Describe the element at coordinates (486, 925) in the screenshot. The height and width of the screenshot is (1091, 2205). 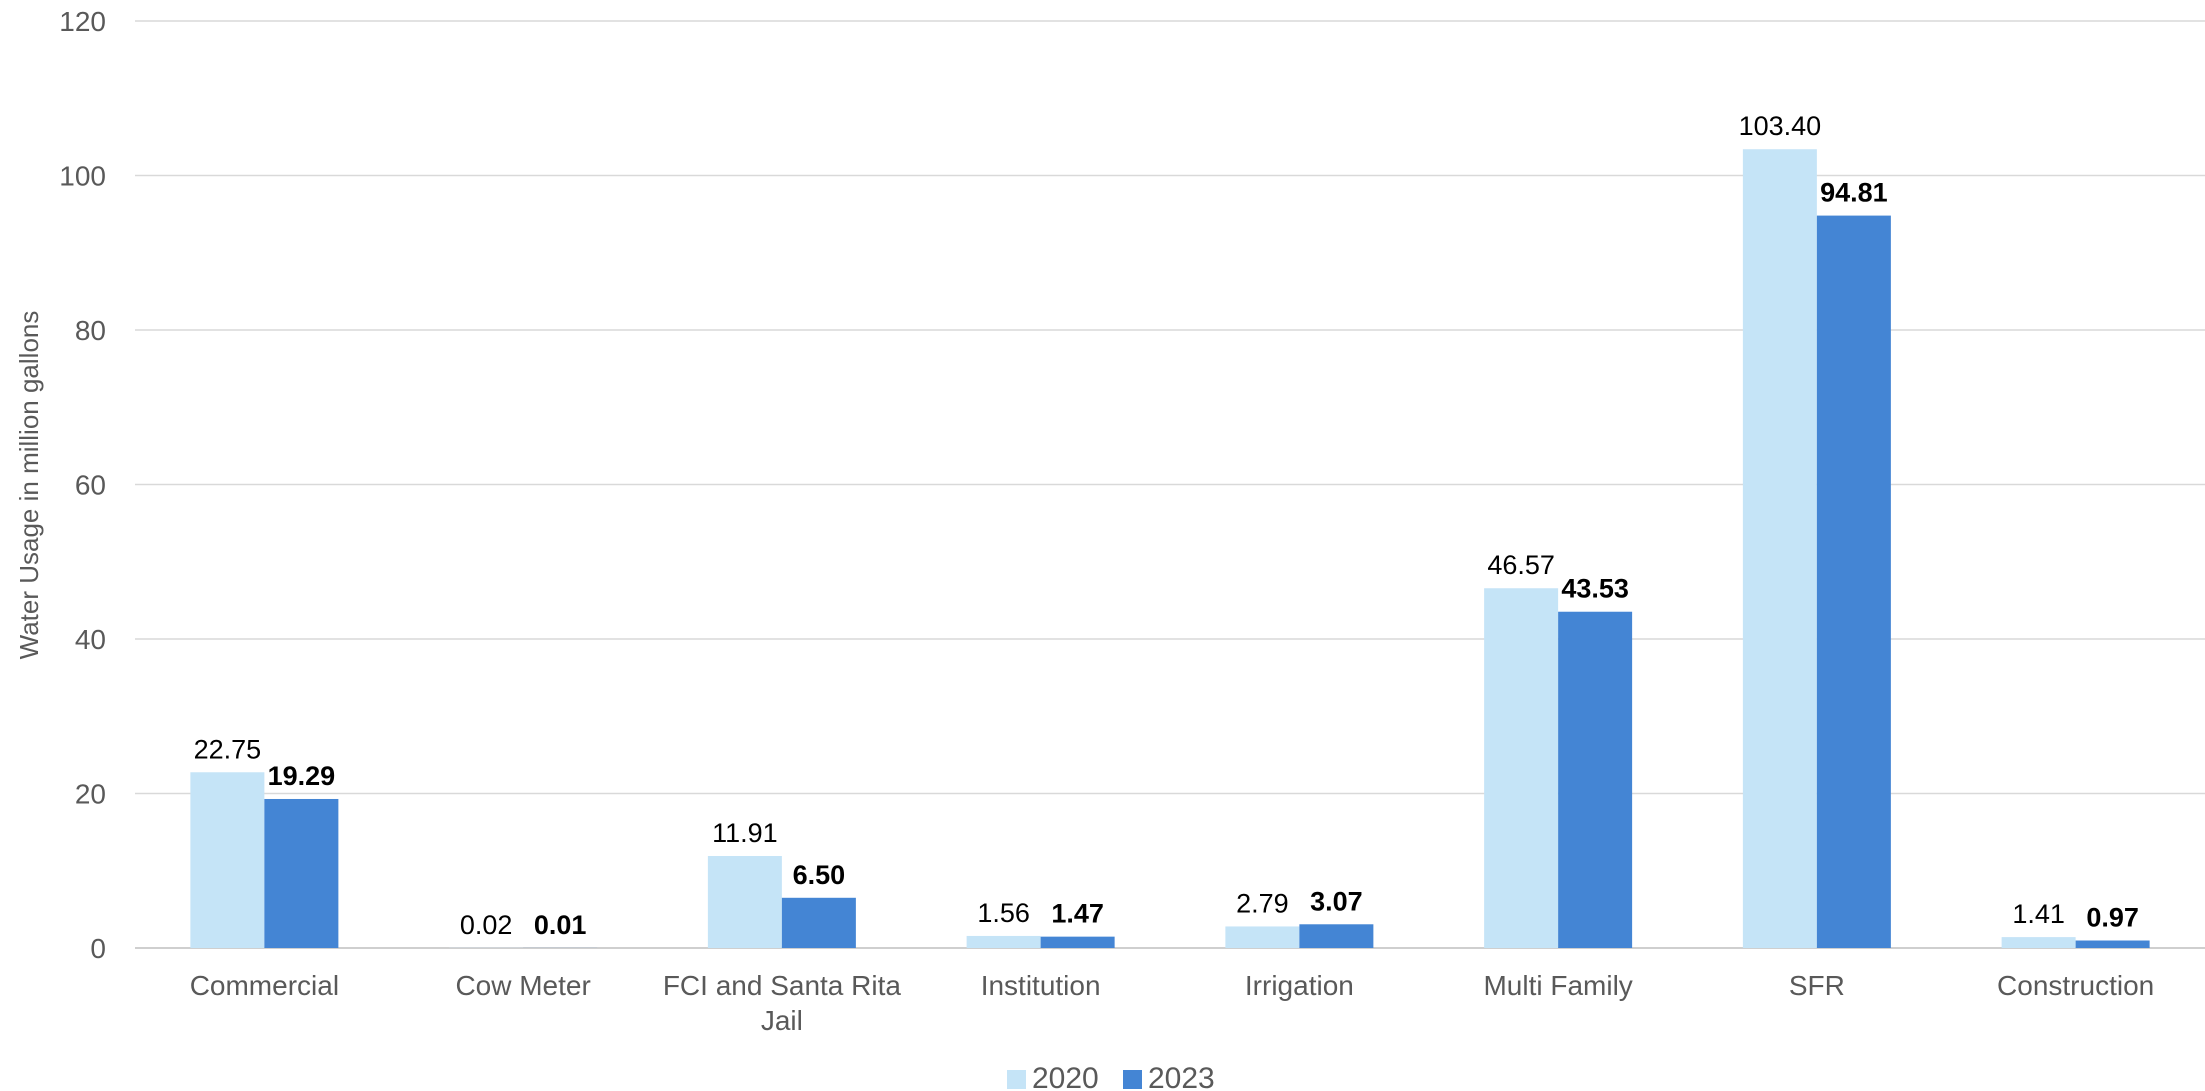
I see `data-label-2020: 0.02` at that location.